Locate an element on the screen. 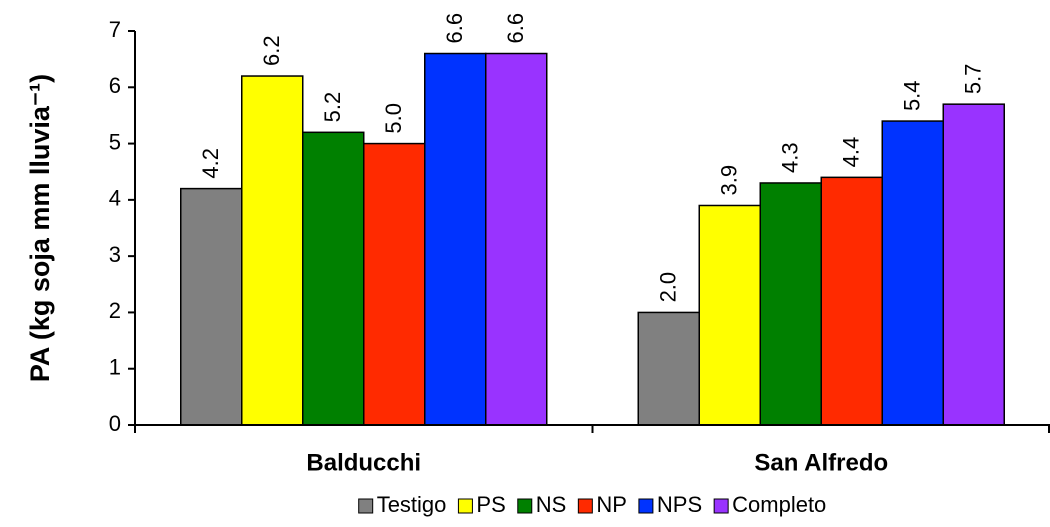 The image size is (1050, 527). value-label: 6.2 is located at coordinates (271, 50).